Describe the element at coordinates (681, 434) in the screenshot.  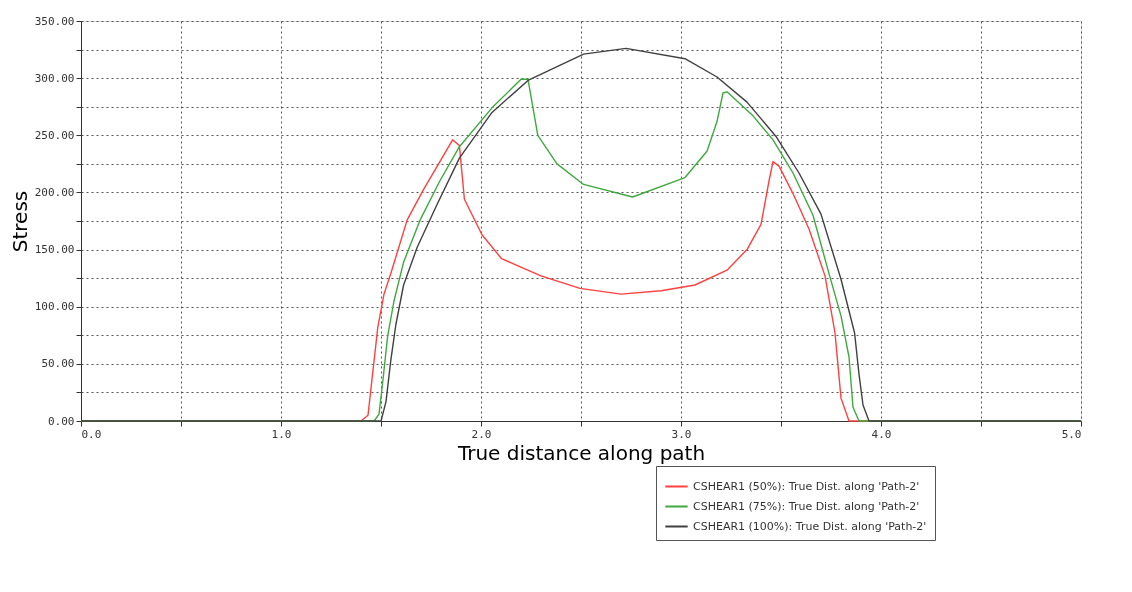
I see `x-tick-label: 3.0` at that location.